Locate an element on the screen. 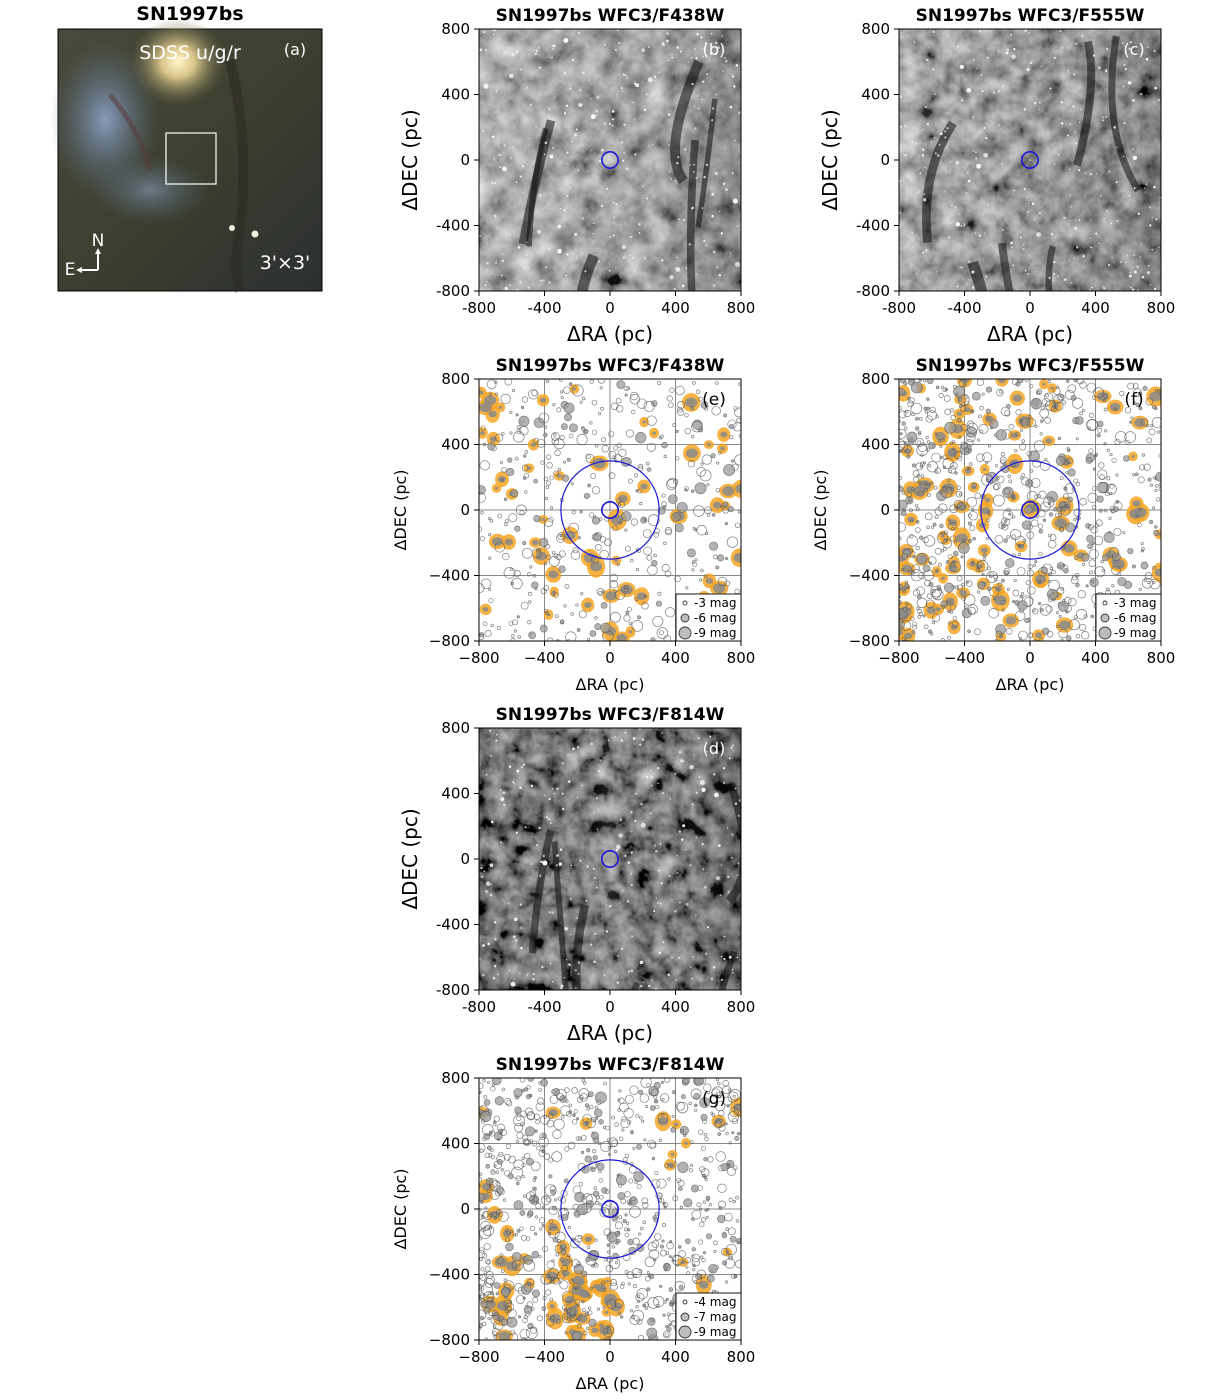 The height and width of the screenshot is (1400, 1220). map-xtick-label: 400 is located at coordinates (675, 1357).